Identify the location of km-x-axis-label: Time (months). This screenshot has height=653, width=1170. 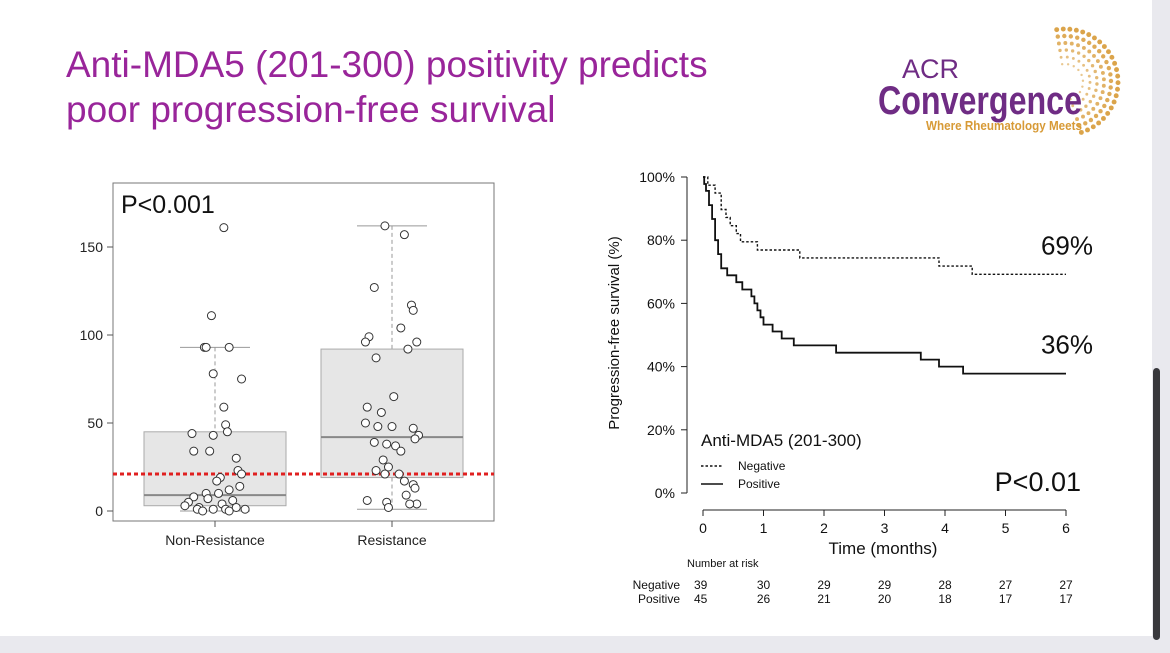
(883, 548).